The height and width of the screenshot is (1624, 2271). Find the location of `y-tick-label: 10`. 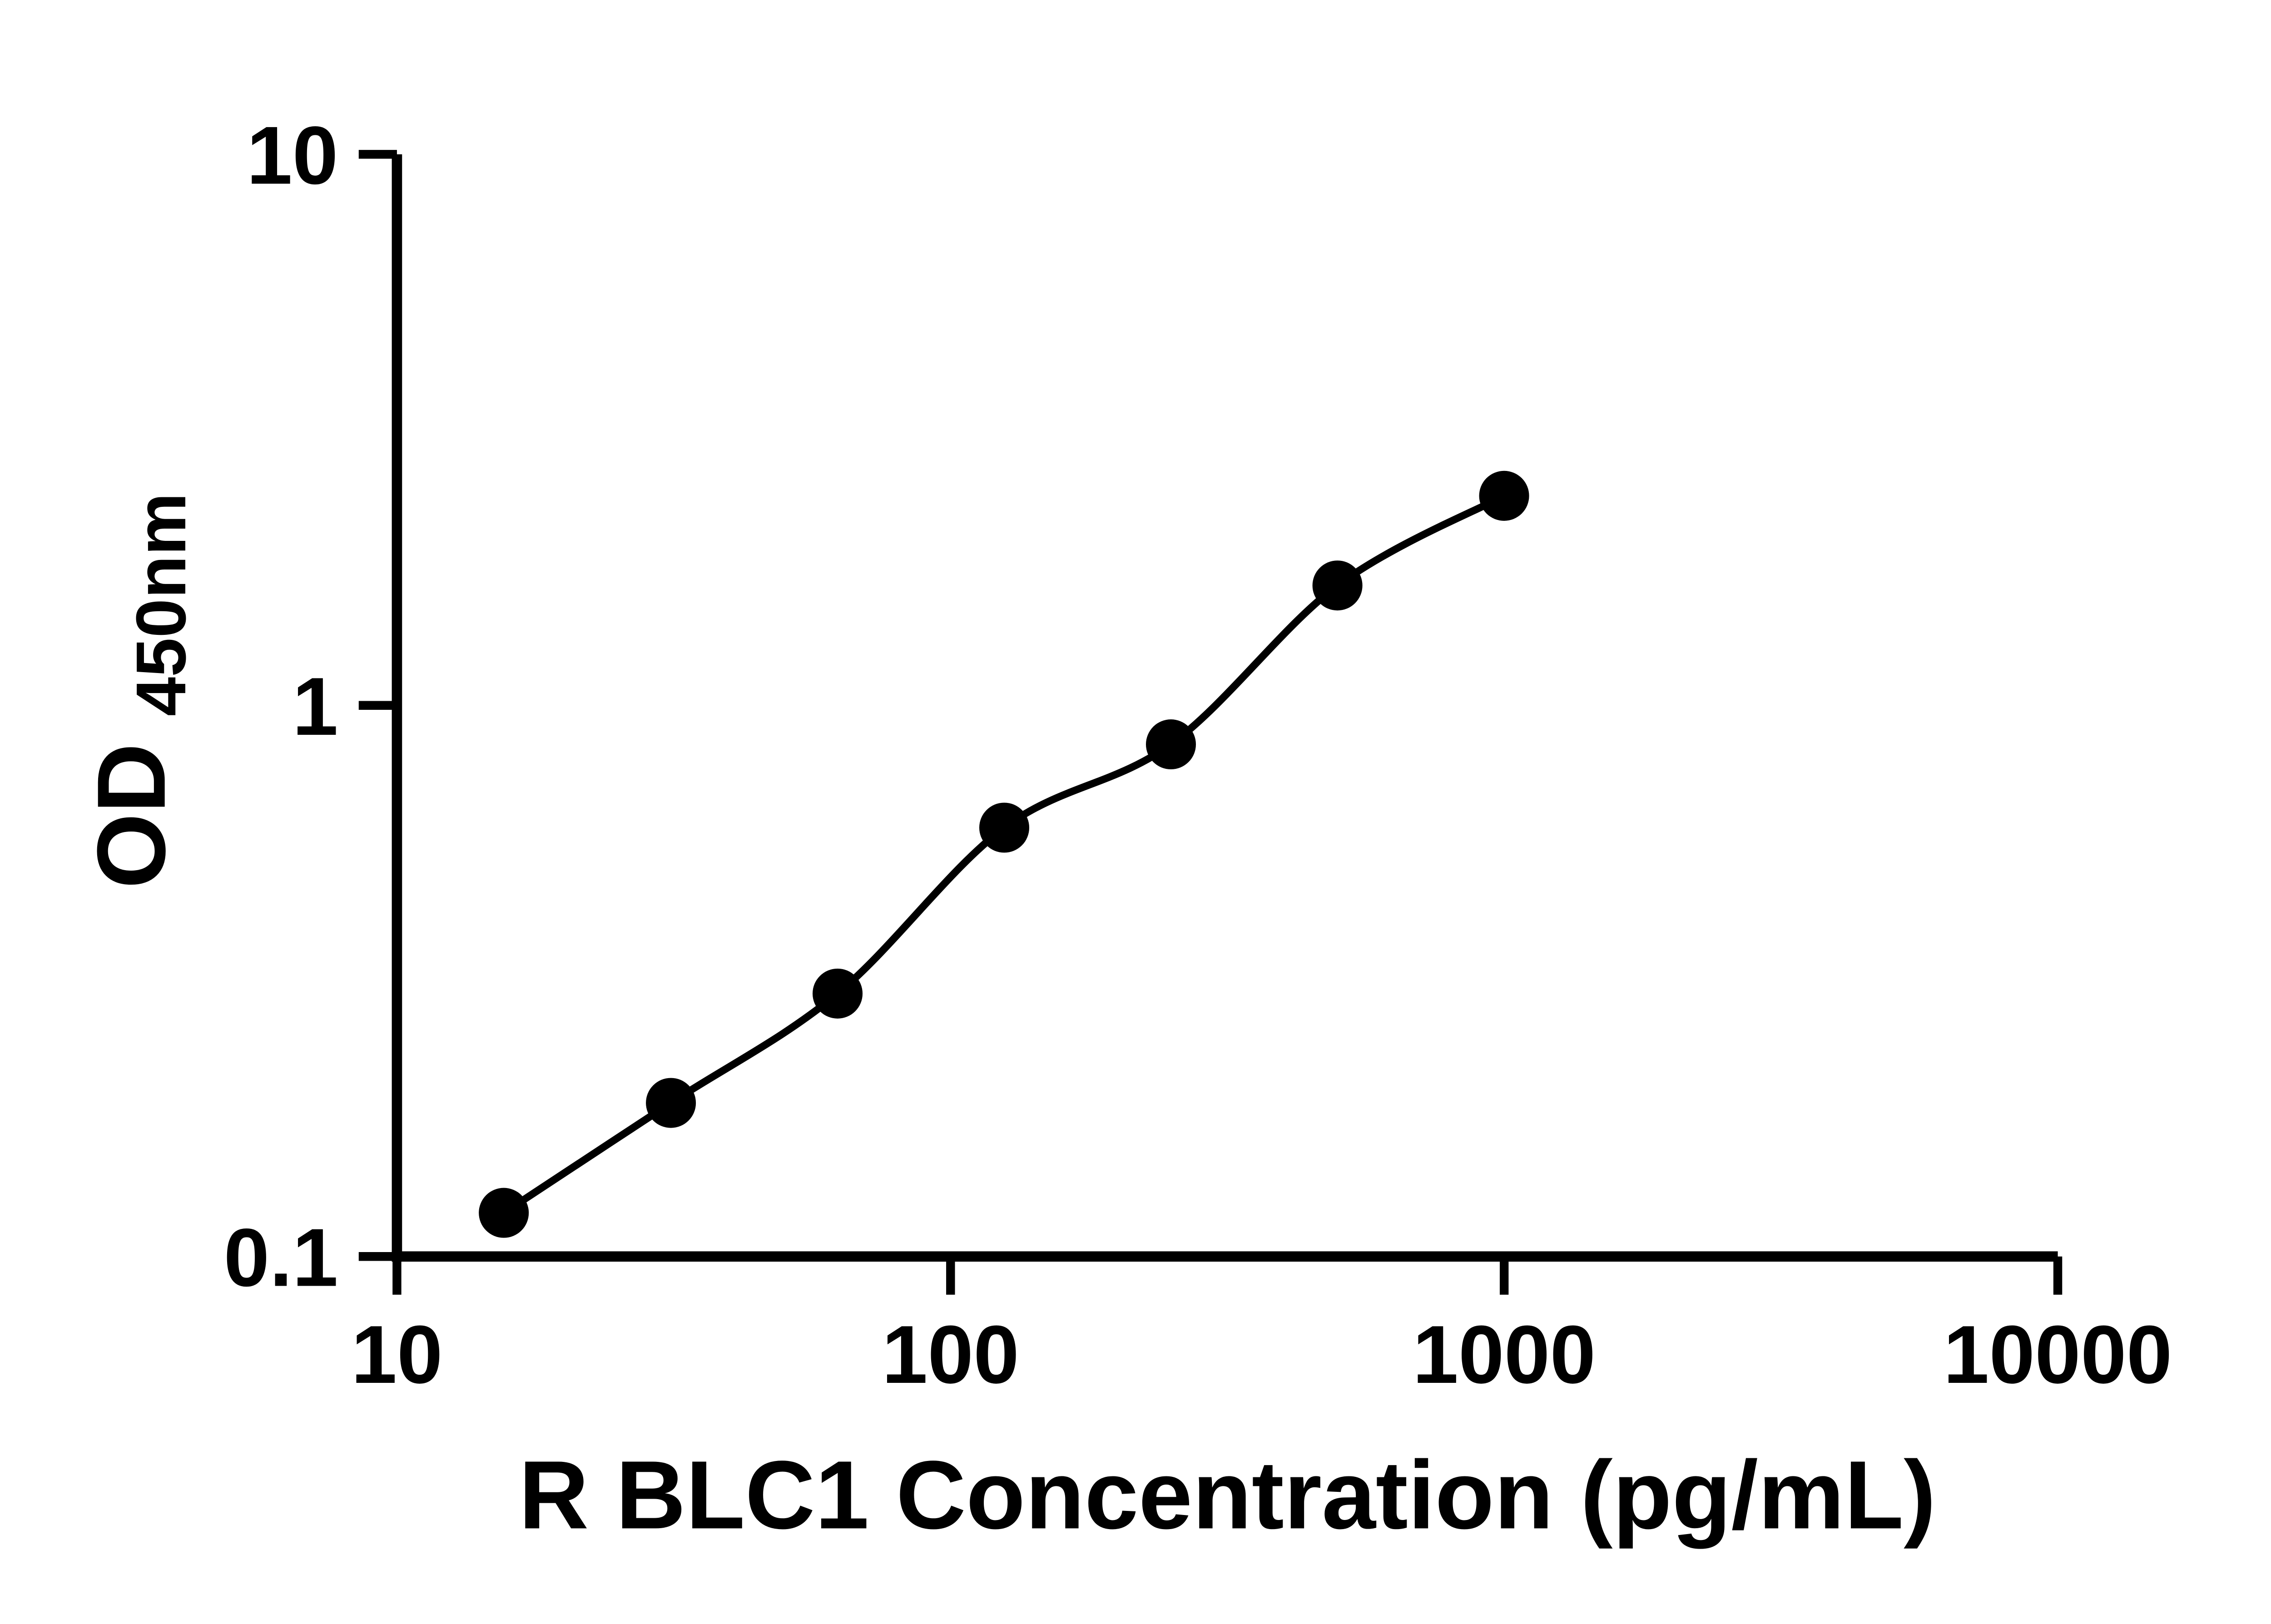

y-tick-label: 10 is located at coordinates (292, 155).